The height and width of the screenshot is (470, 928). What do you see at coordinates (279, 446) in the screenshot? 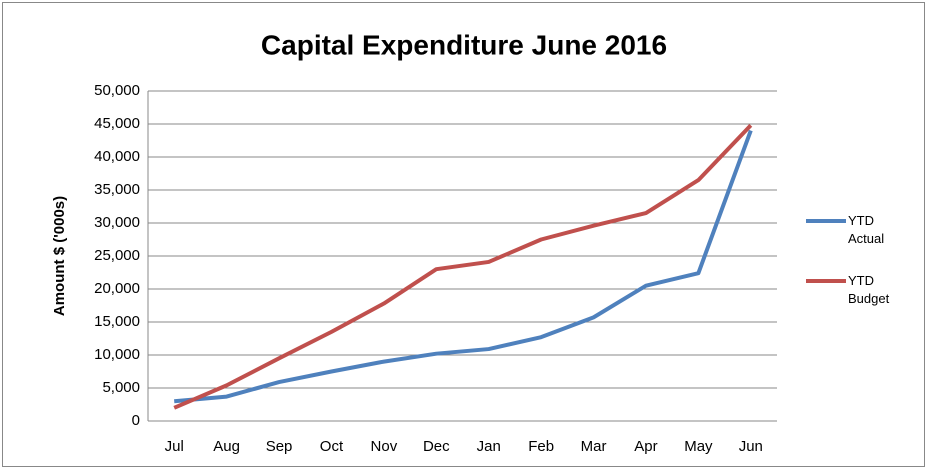
I see `x-tick-label: Sep` at bounding box center [279, 446].